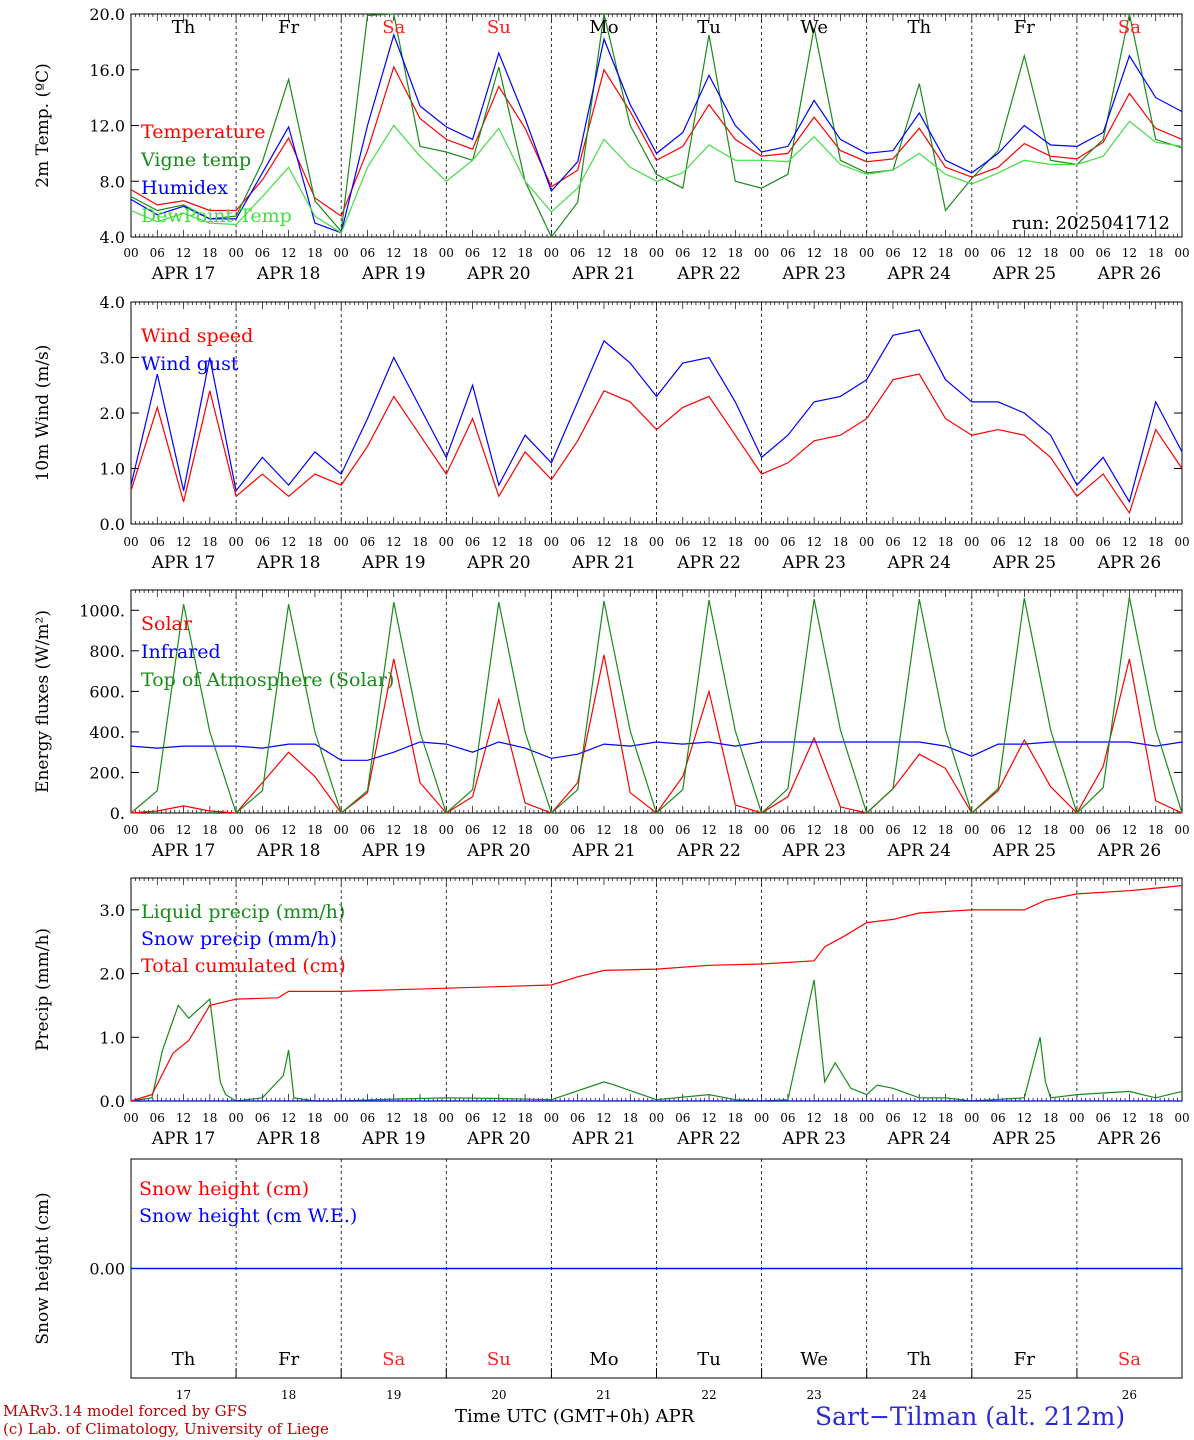  What do you see at coordinates (1091, 223) in the screenshot?
I see `run-label: run: 2025041712` at bounding box center [1091, 223].